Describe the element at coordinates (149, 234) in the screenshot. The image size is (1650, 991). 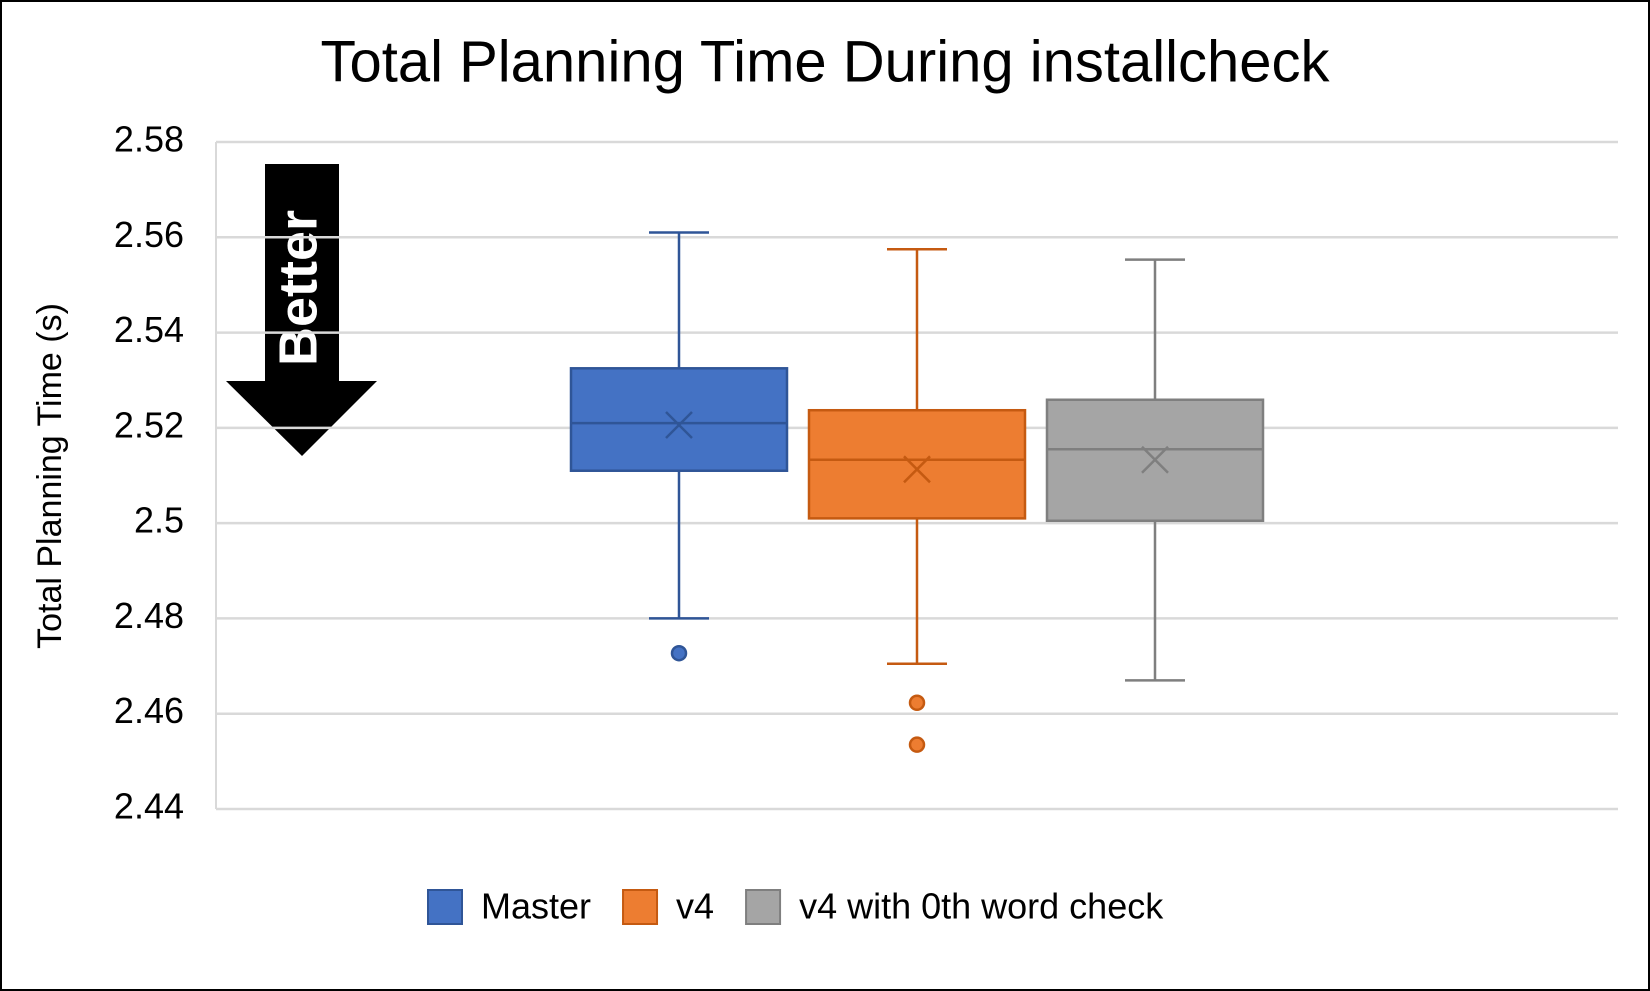
I see `y-tick-label: 2.56` at that location.